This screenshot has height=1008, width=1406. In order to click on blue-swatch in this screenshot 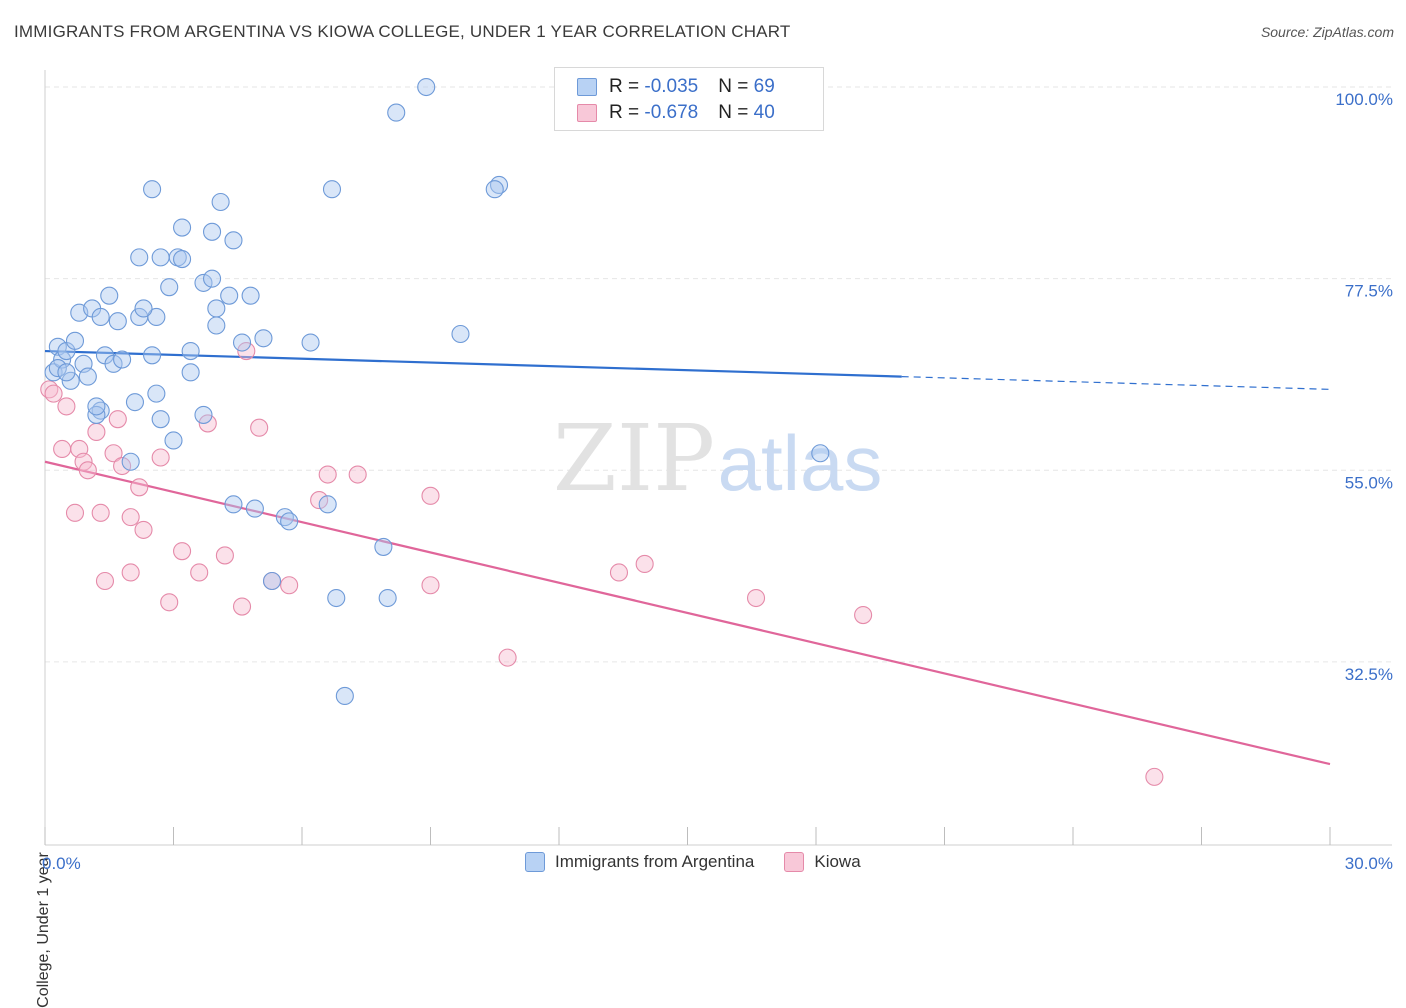, I will do `click(587, 87)`.